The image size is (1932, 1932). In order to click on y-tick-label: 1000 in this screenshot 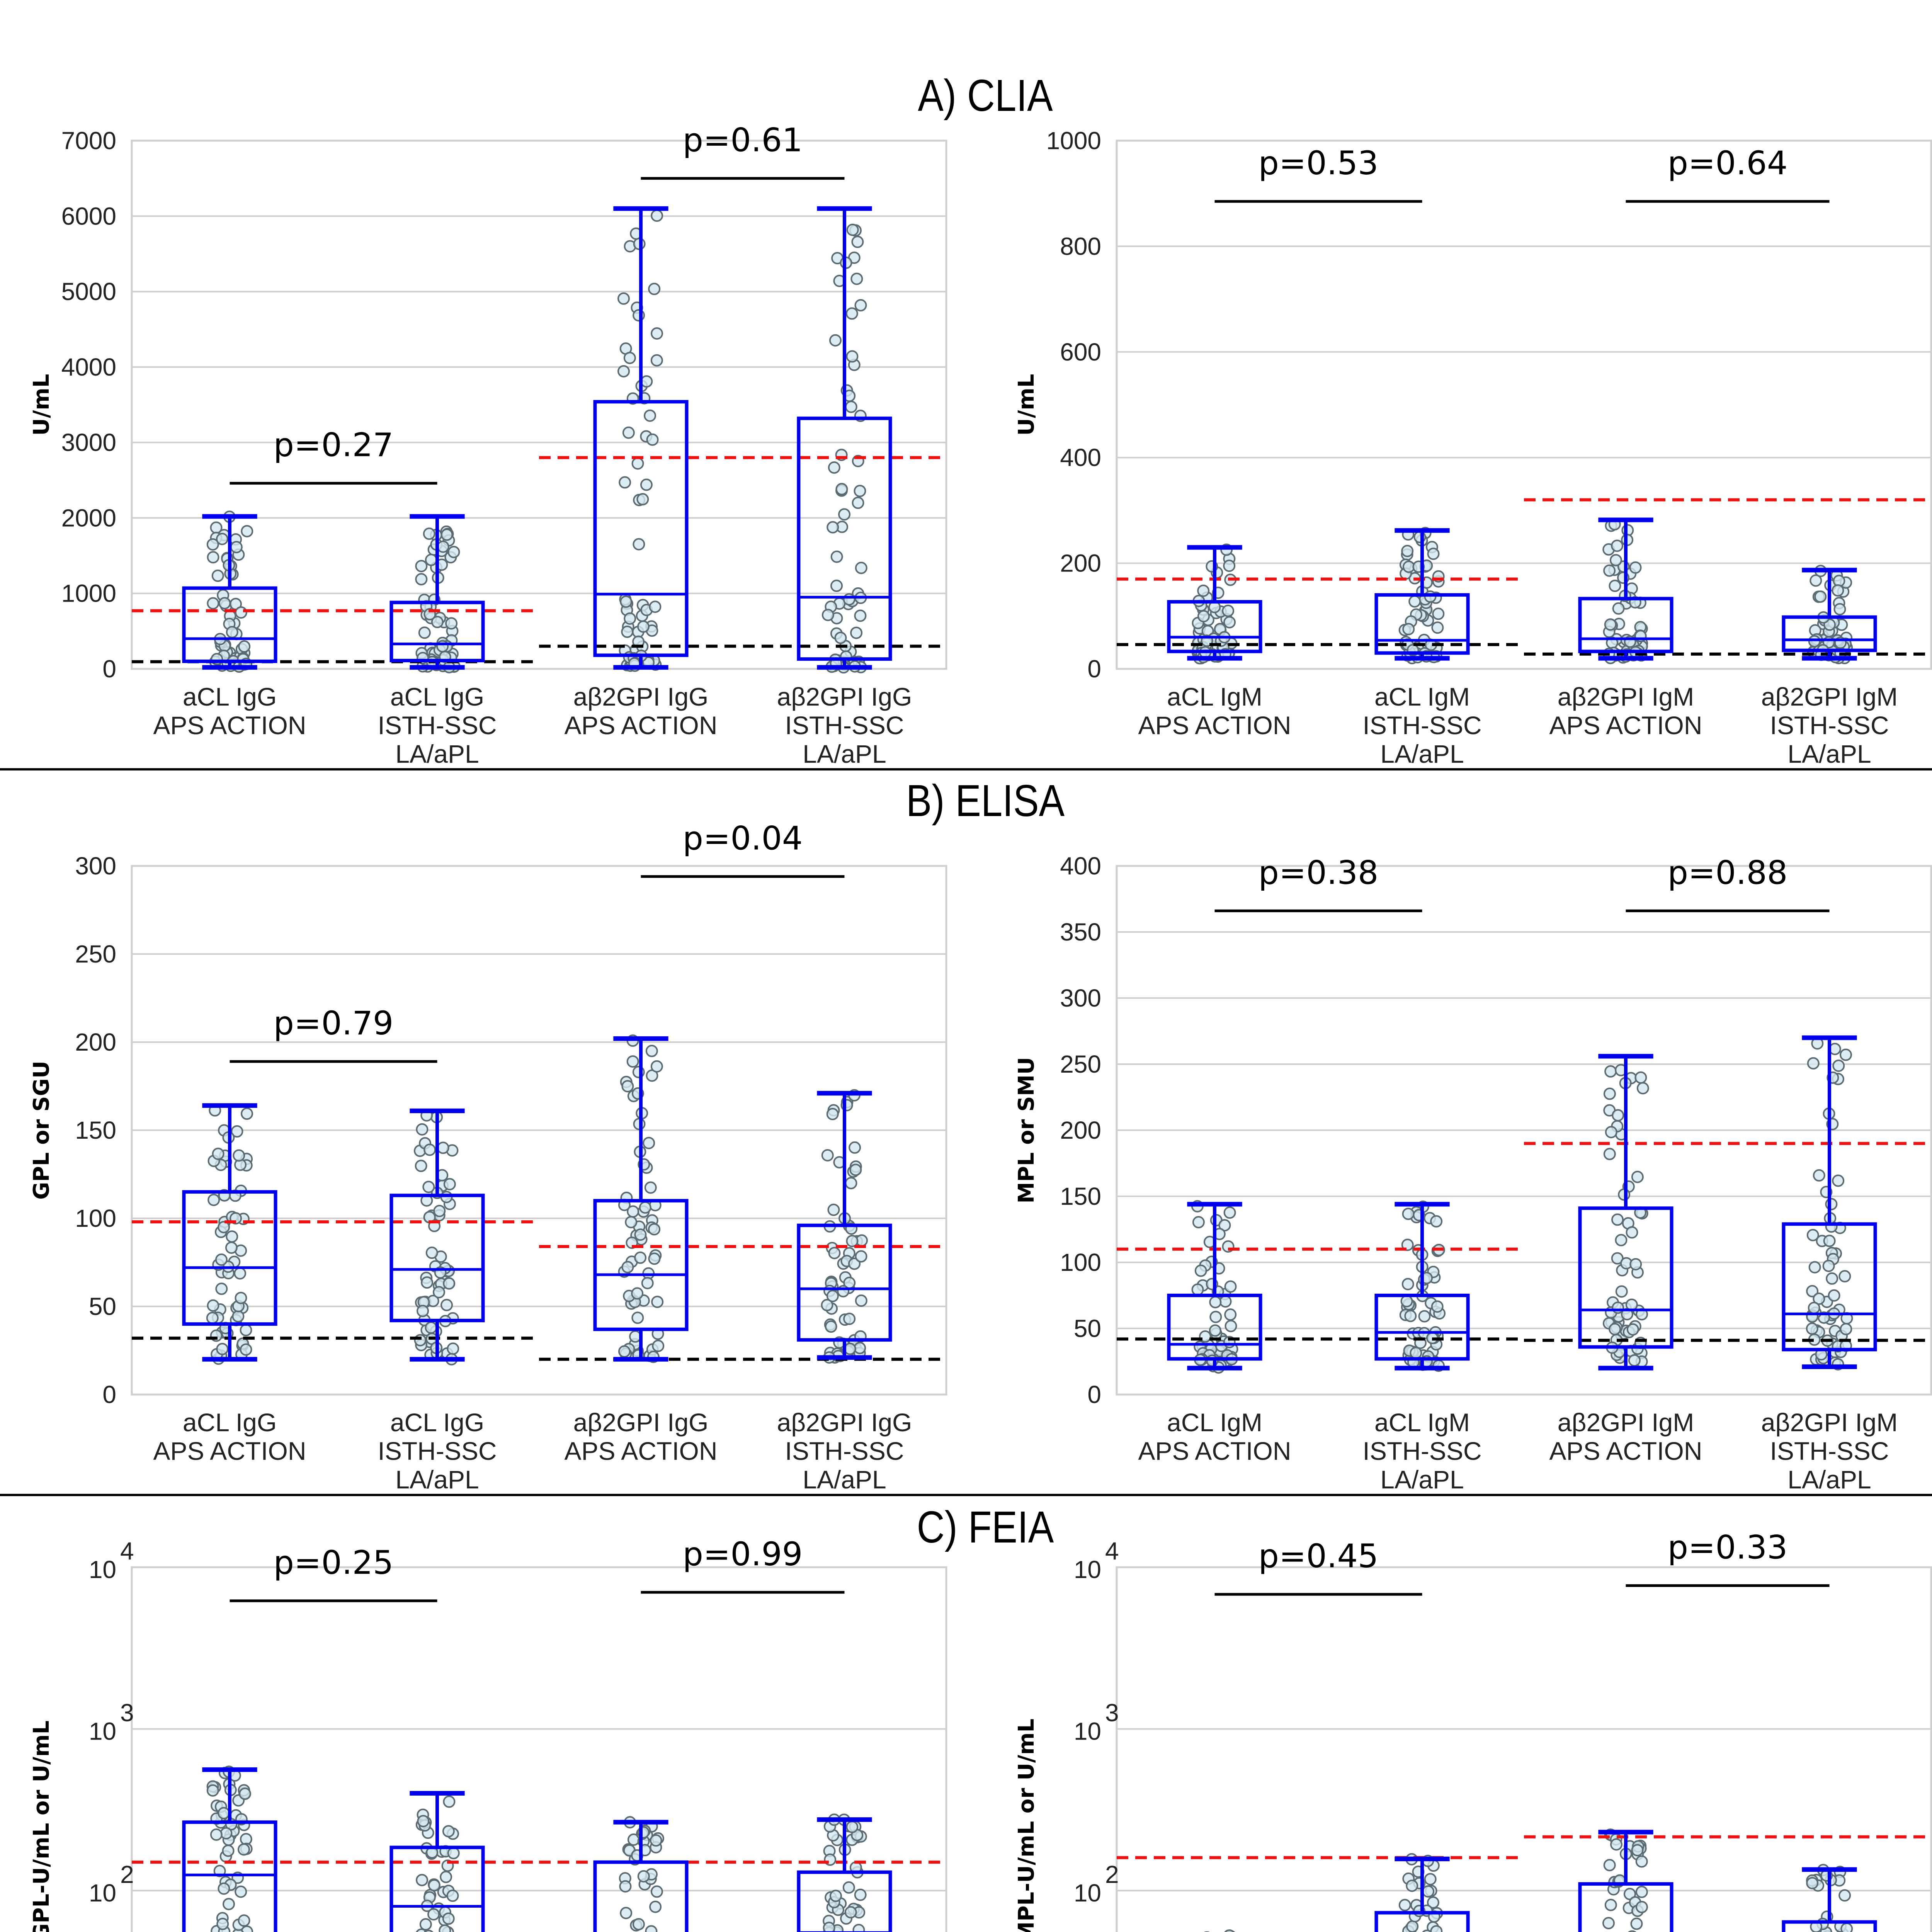, I will do `click(1073, 141)`.